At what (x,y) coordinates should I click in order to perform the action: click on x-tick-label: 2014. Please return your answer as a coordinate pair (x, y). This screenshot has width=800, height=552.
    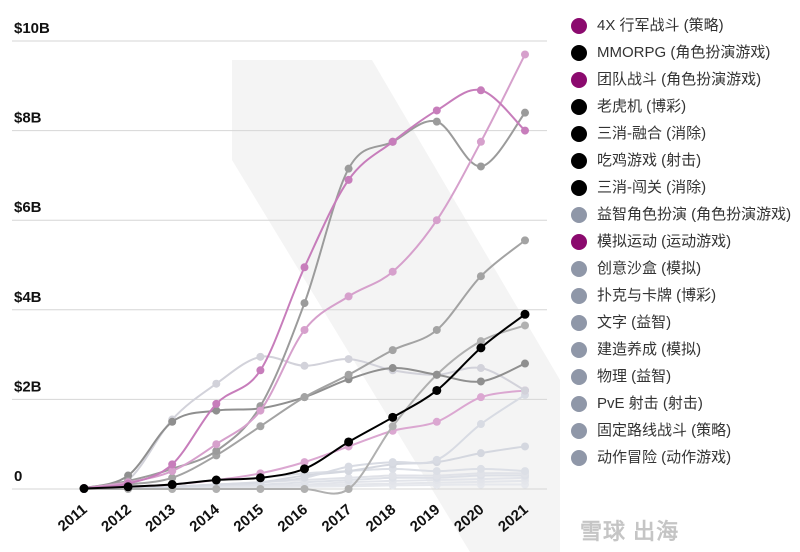
    Looking at the image, I should click on (204, 518).